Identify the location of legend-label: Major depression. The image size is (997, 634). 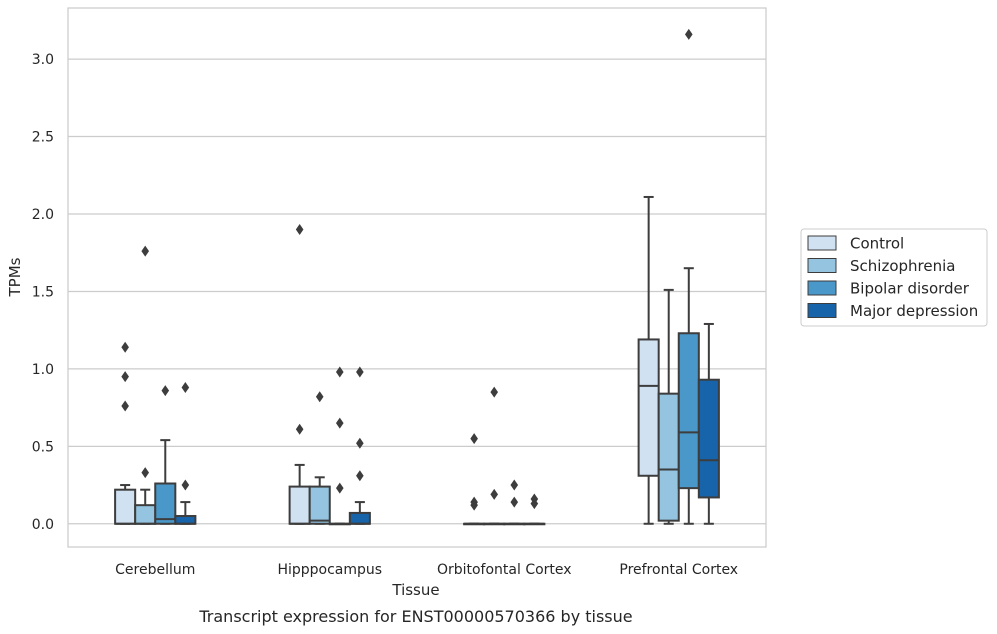
(914, 311).